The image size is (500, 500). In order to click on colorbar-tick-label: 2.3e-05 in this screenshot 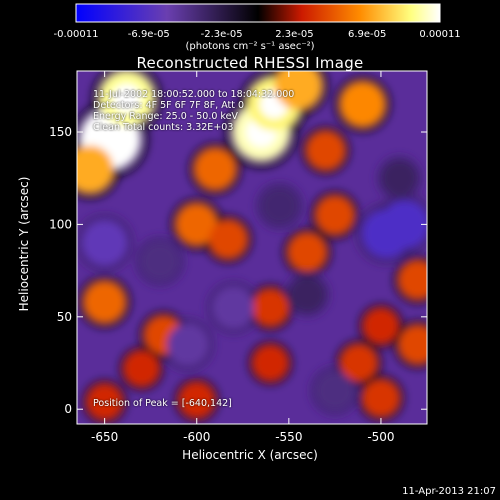, I will do `click(294, 34)`.